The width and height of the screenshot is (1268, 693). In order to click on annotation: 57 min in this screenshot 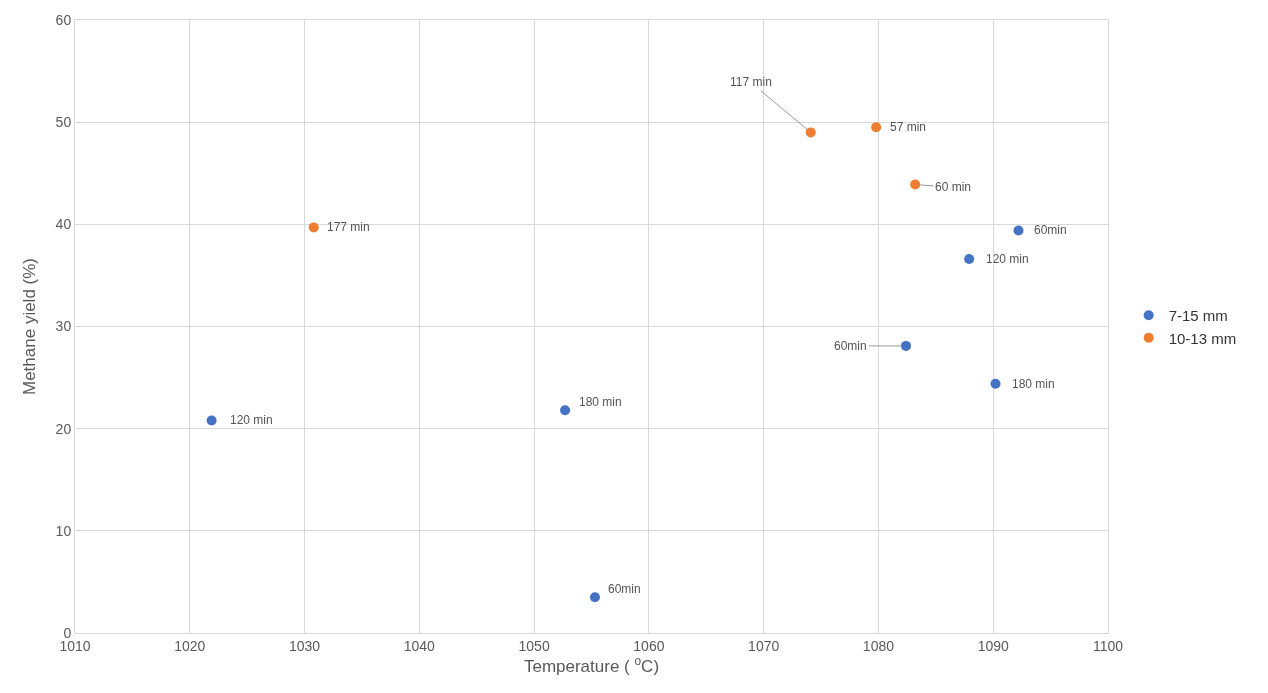, I will do `click(908, 127)`.